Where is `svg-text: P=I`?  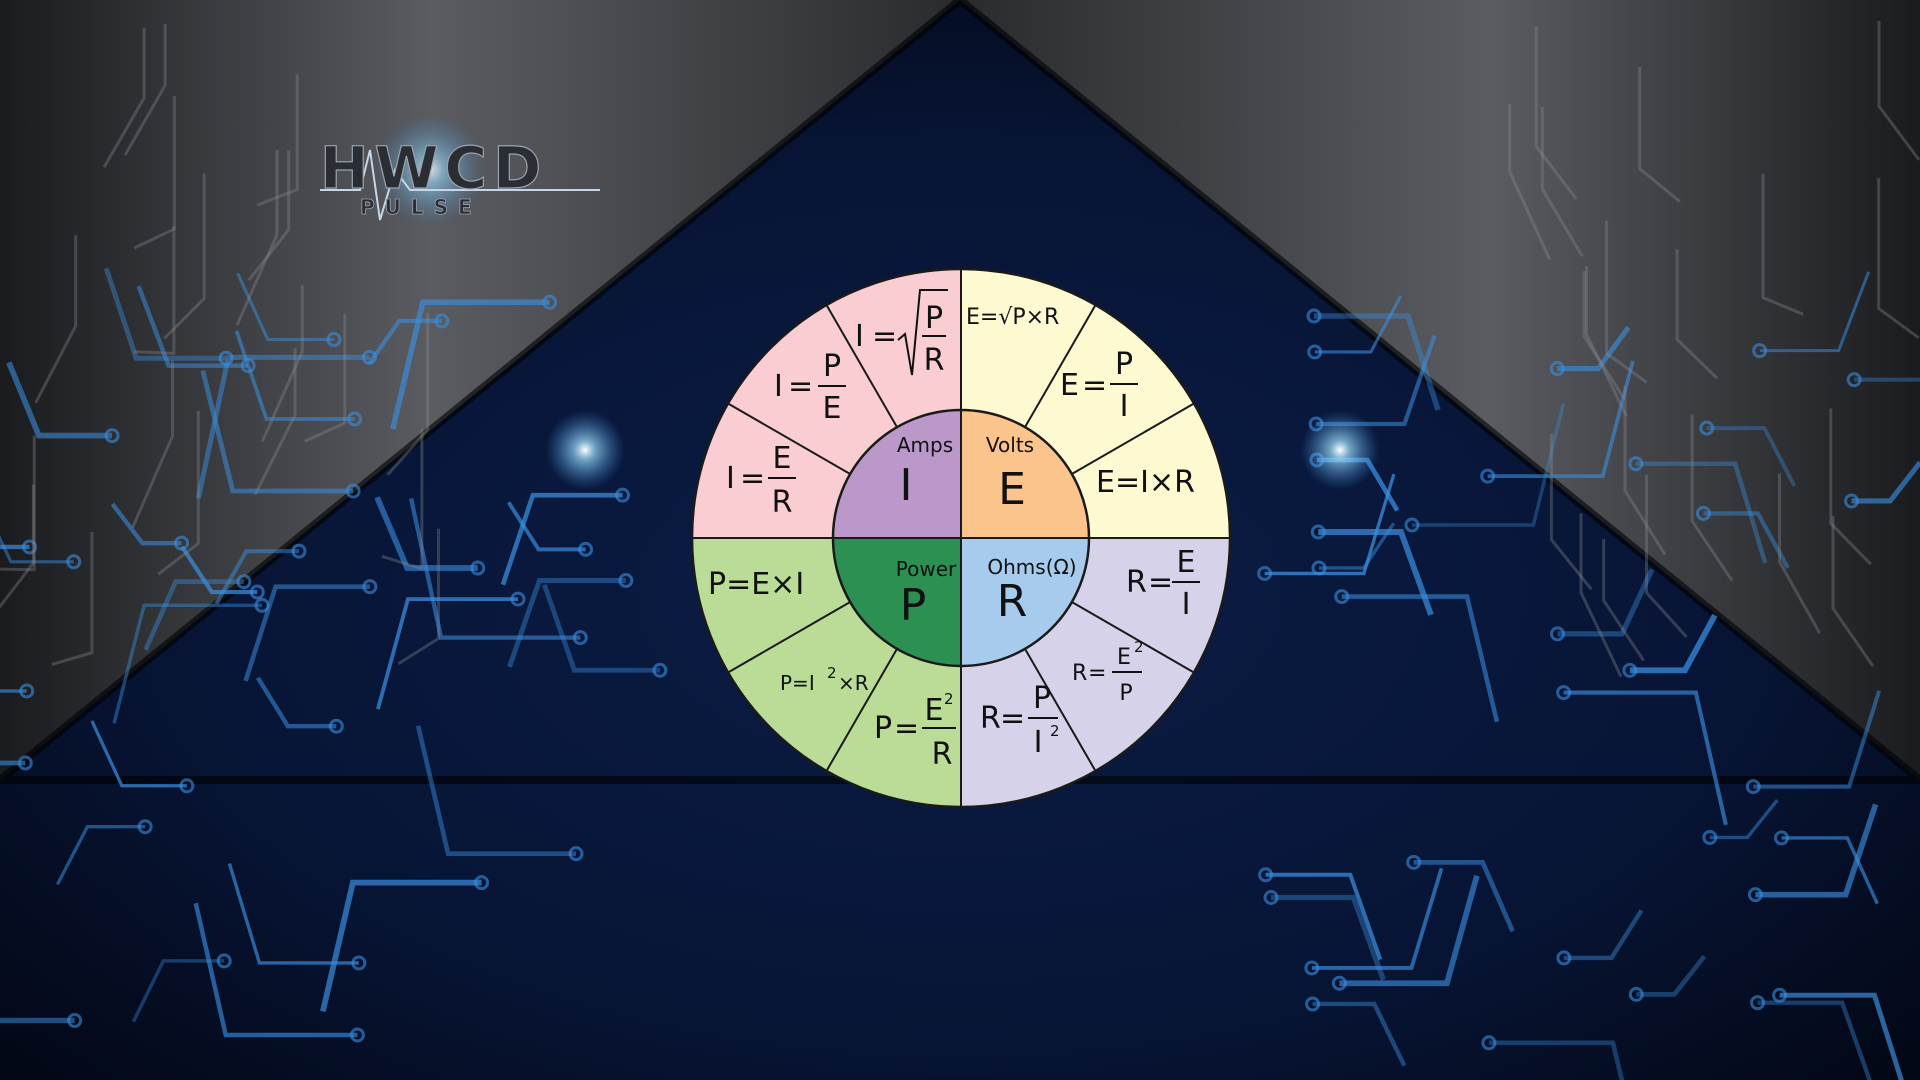
svg-text: P=I is located at coordinates (797, 683).